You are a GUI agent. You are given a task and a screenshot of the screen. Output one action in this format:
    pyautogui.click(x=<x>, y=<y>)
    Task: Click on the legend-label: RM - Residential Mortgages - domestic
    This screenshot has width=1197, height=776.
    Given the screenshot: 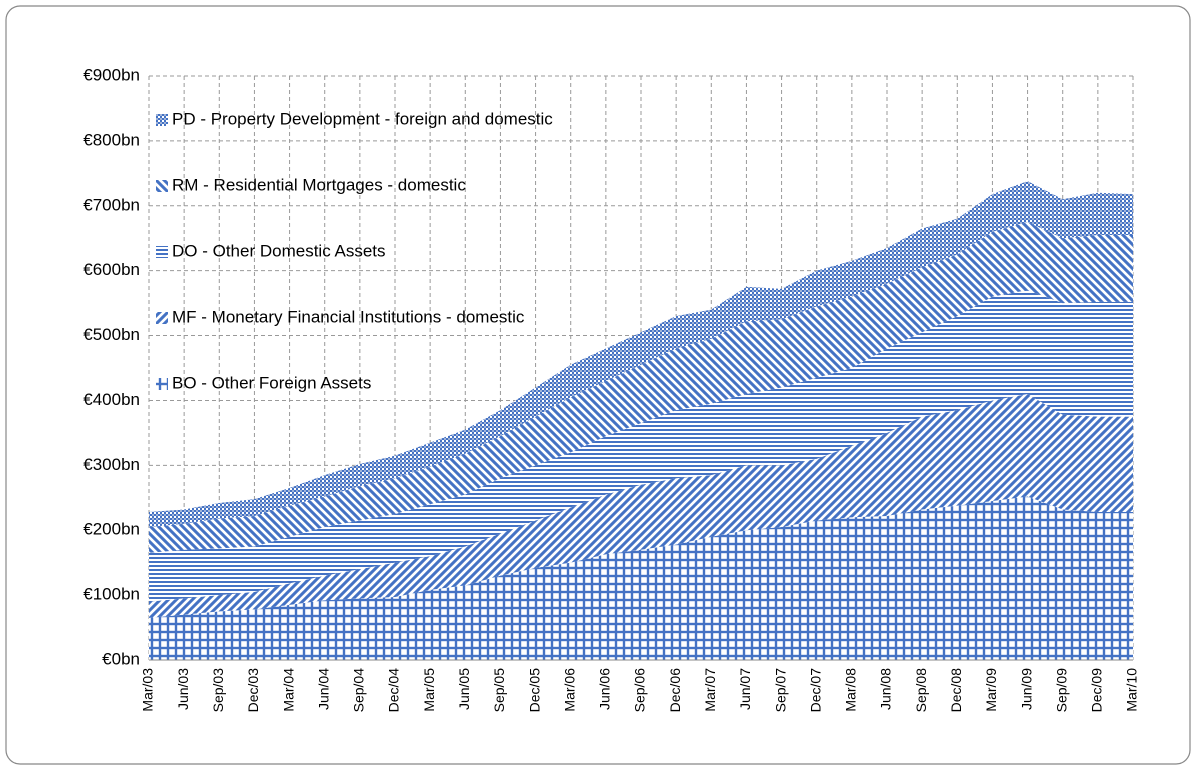 What is the action you would take?
    pyautogui.click(x=319, y=184)
    